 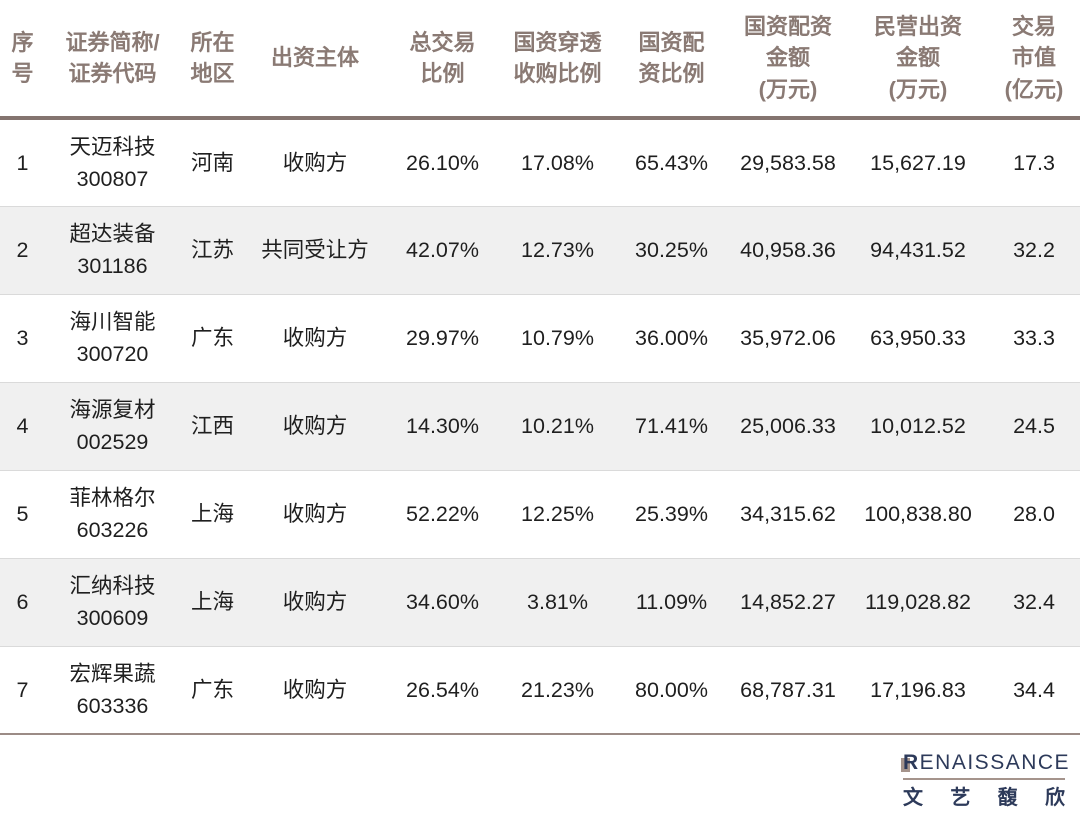 What do you see at coordinates (442, 59) in the screenshot?
I see `column-header-total_ratio: 总交易 比例` at bounding box center [442, 59].